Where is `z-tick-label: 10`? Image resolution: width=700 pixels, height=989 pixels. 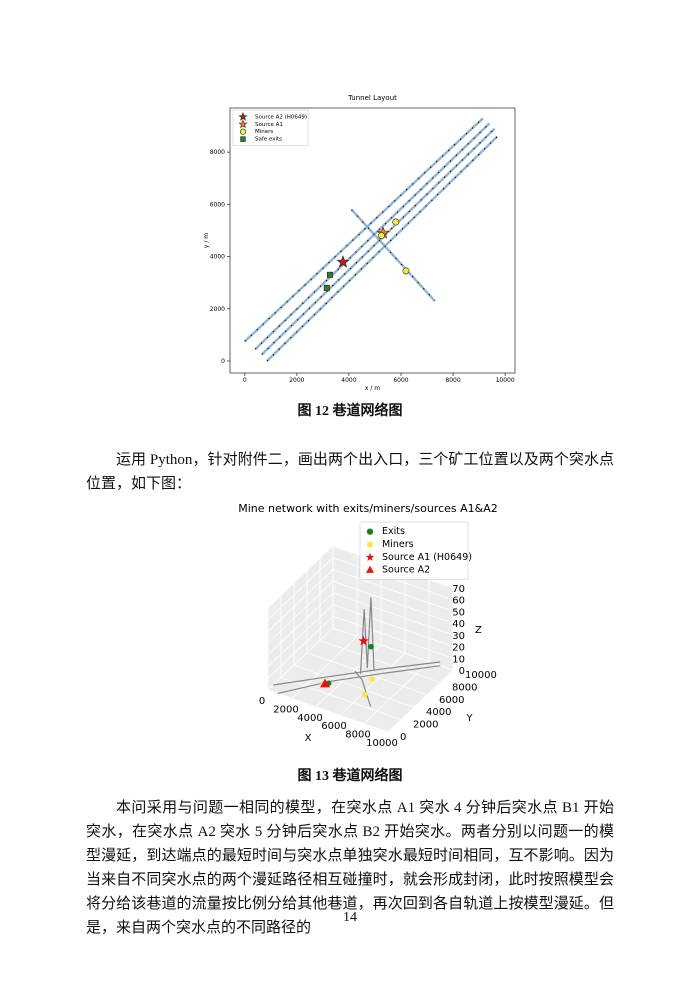 z-tick-label: 10 is located at coordinates (458, 659).